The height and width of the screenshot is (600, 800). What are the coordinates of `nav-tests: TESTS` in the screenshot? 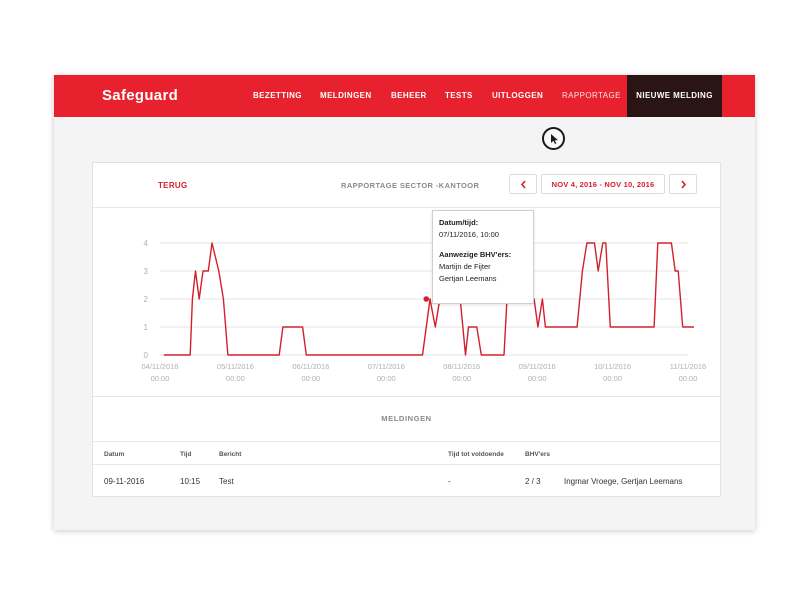 It's located at (459, 95).